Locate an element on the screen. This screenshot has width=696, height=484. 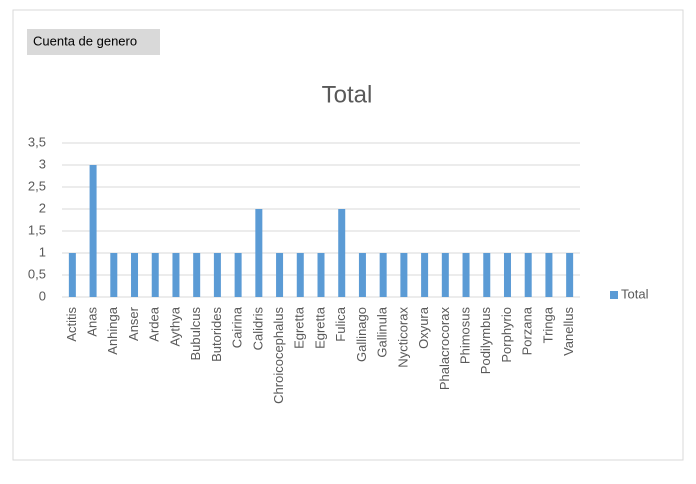
x-tick-label: Phimosus is located at coordinates (464, 336).